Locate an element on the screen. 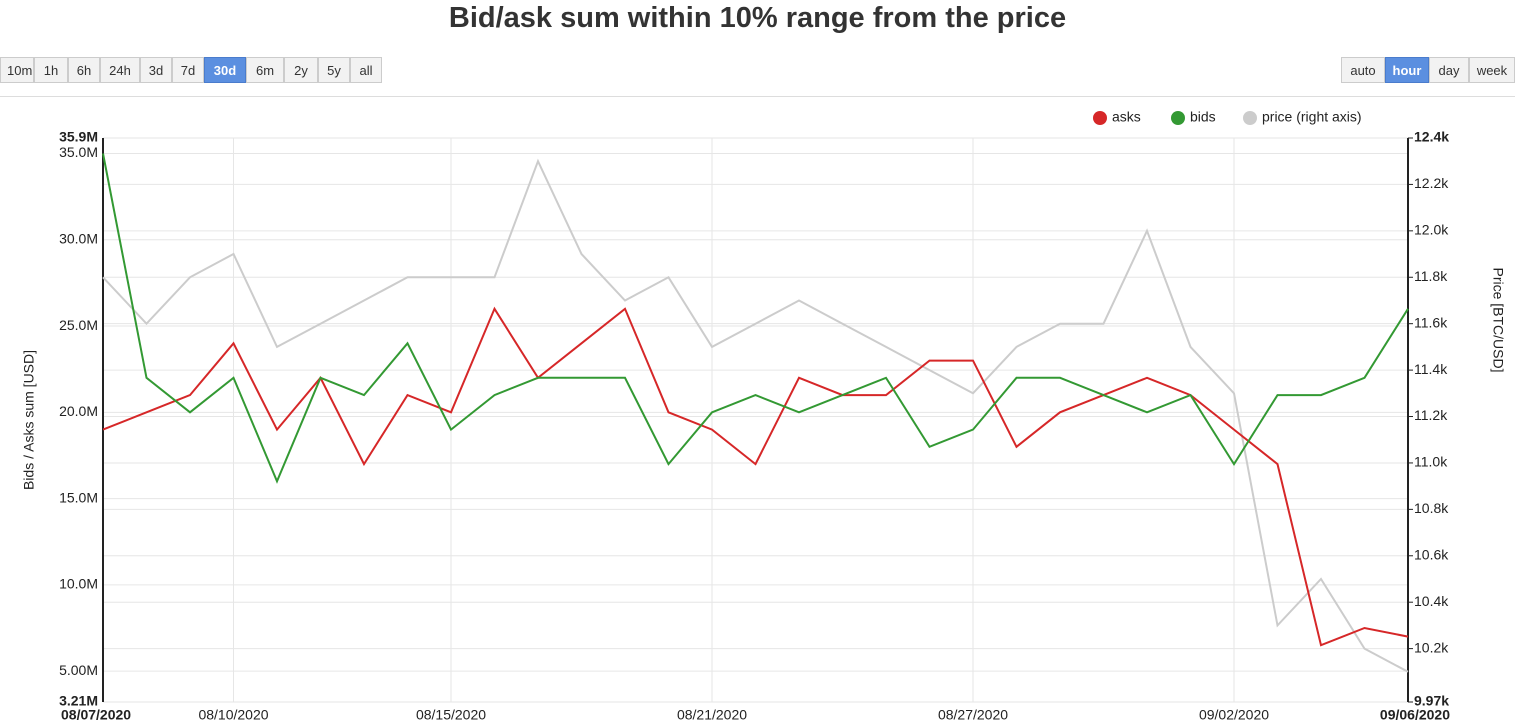 This screenshot has height=726, width=1515. range-button: 5y is located at coordinates (334, 70).